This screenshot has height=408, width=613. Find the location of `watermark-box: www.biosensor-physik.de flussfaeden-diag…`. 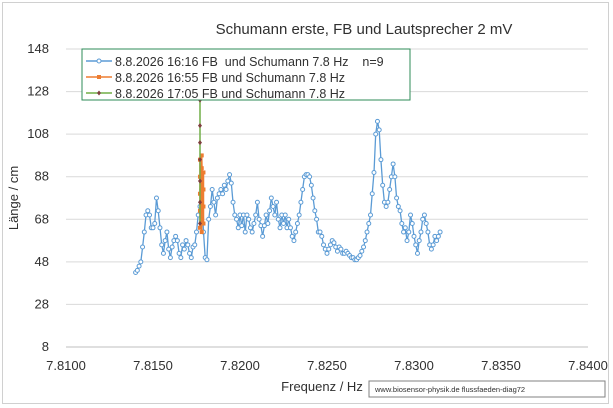

watermark-box: www.biosensor-physik.de flussfaeden-diag… is located at coordinates (487, 389).